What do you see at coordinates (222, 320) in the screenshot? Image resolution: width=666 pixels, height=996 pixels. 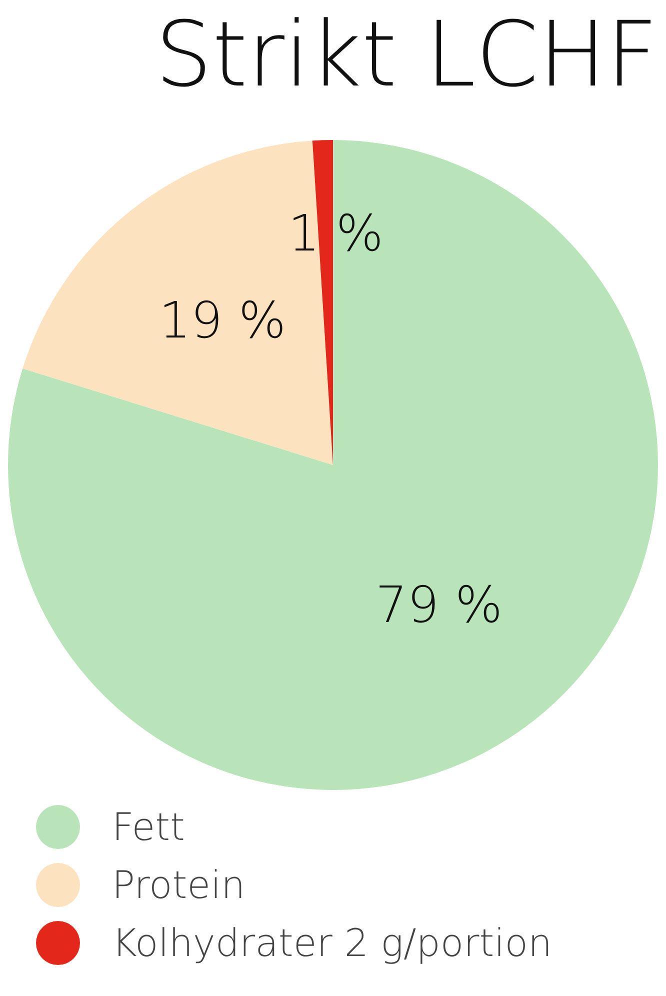 I see `data-label: 19 %` at bounding box center [222, 320].